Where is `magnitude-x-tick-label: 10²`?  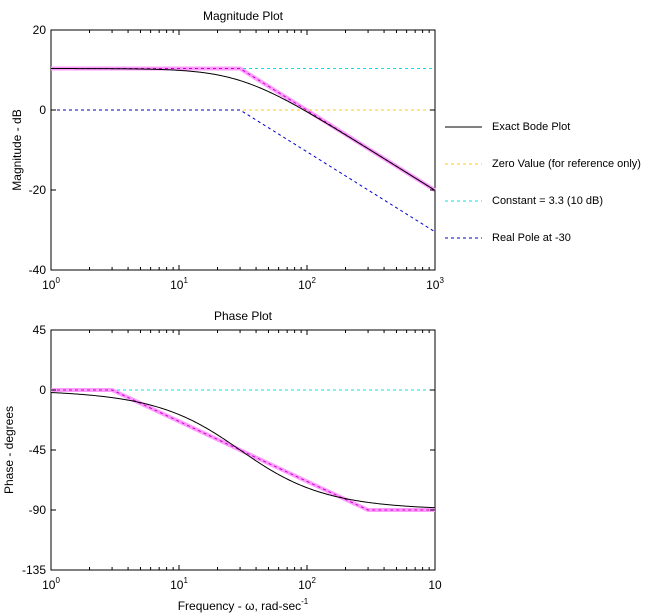 magnitude-x-tick-label: 10² is located at coordinates (307, 284).